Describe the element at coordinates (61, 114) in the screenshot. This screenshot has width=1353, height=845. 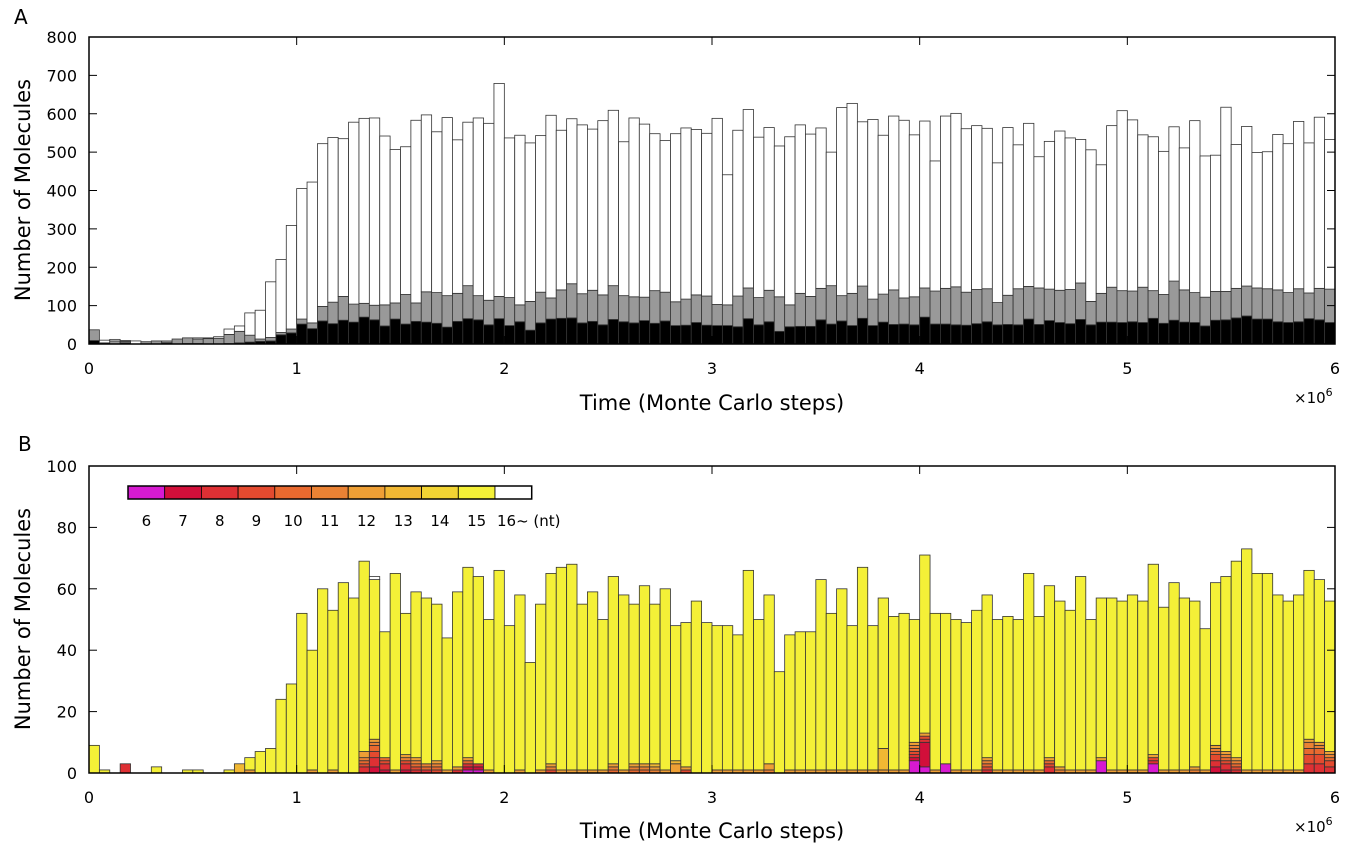
I see `panel-a-y-tick-label: 600` at that location.